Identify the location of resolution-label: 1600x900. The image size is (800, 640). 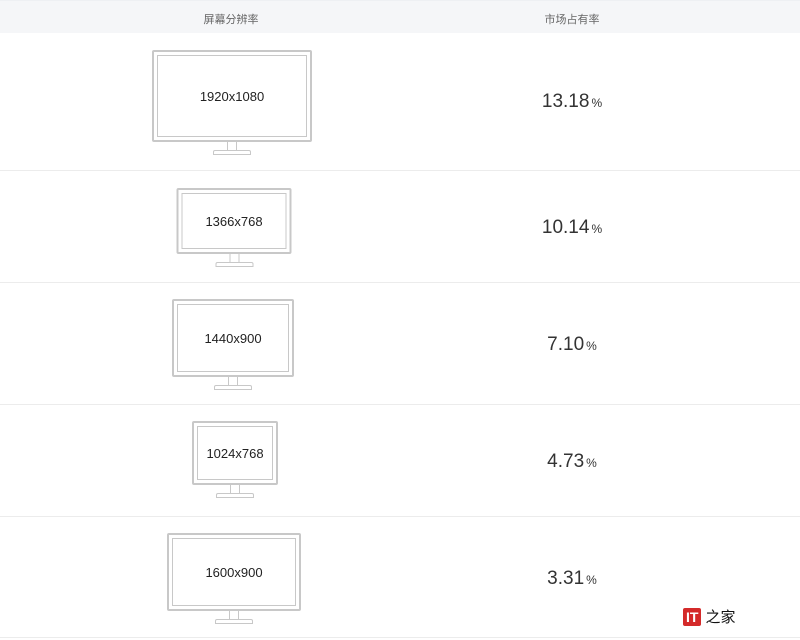
(234, 572).